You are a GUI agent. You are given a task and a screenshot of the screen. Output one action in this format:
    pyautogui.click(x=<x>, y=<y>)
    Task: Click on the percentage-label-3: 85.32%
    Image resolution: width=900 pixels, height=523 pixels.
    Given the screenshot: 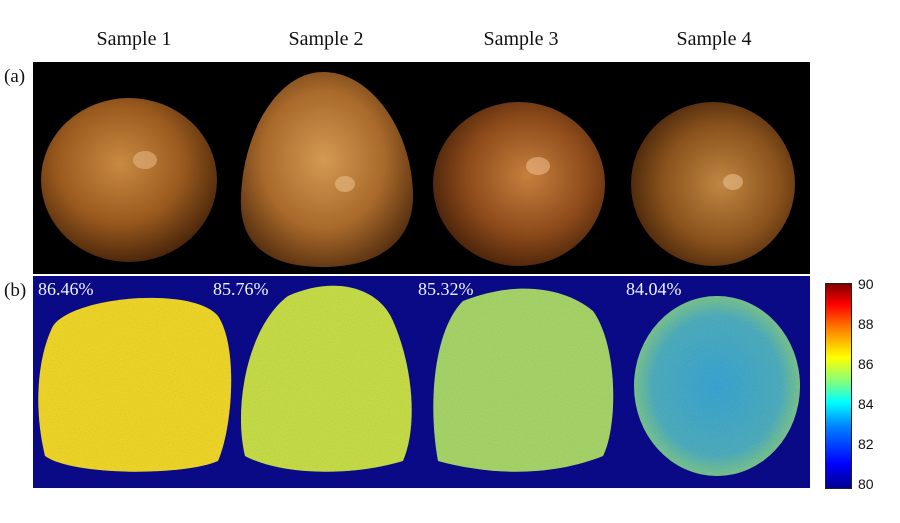 What is the action you would take?
    pyautogui.click(x=446, y=289)
    